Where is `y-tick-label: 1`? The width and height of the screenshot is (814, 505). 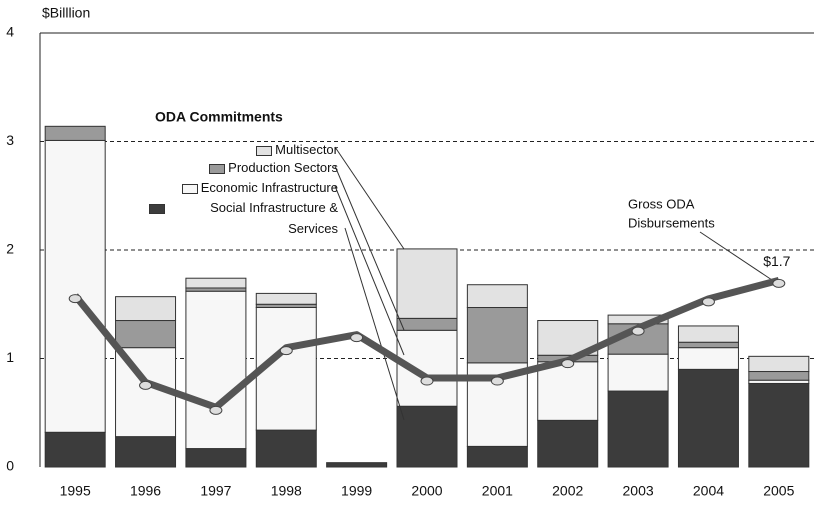 y-tick-label: 1 is located at coordinates (10, 357).